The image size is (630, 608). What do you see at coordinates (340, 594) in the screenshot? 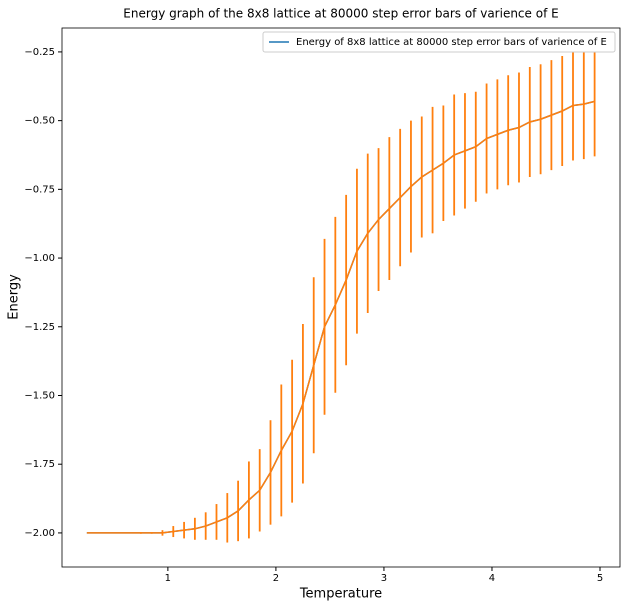
I see `x-axis-label: Temperature` at bounding box center [340, 594].